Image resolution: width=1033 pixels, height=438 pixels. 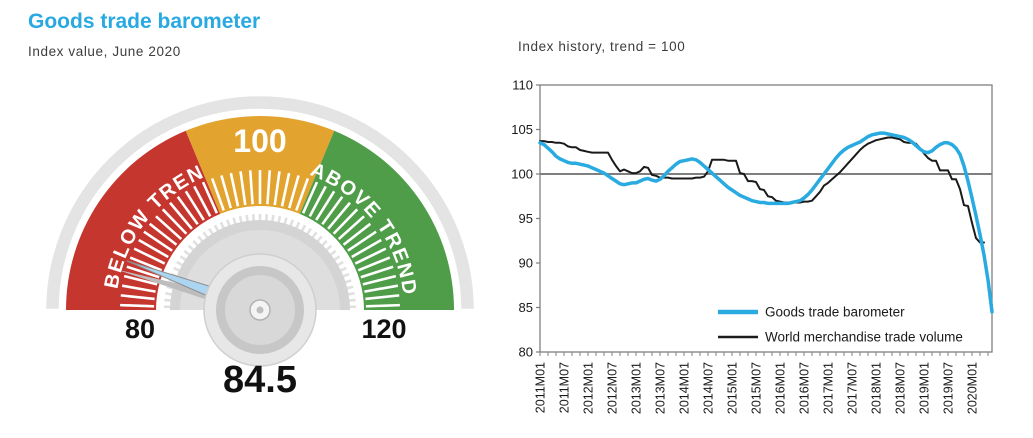 What do you see at coordinates (140, 329) in the screenshot?
I see `gauge-min-label: 80` at bounding box center [140, 329].